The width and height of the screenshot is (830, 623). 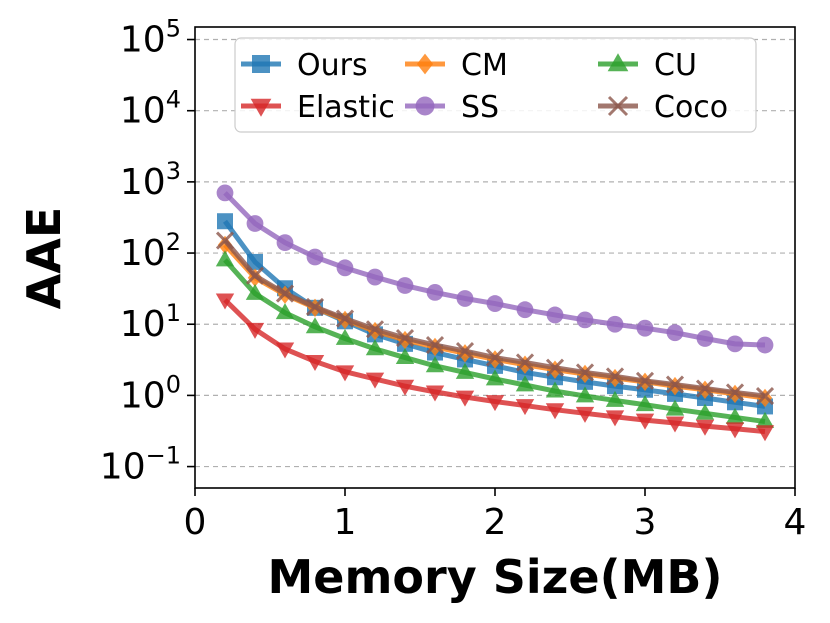 I want to click on y-axis: 10⁻¹ 10⁰ 10¹ 10² 10³ 10⁴ 10⁵, so click(x=147, y=251).